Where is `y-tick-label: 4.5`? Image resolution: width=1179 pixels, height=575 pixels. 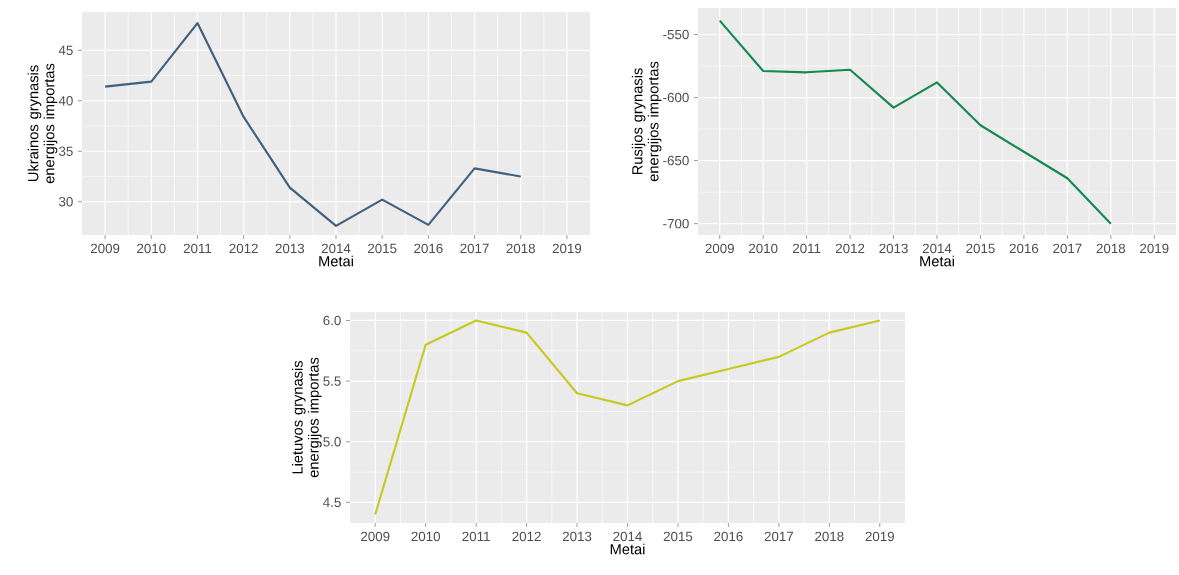
y-tick-label: 4.5 is located at coordinates (332, 502).